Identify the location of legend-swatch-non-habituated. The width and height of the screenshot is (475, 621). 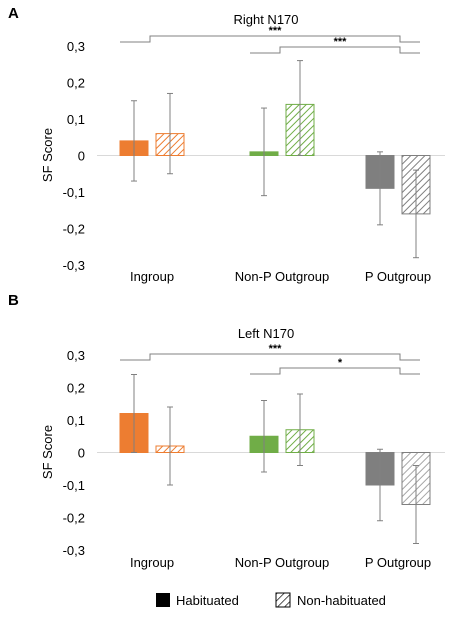
(283, 600).